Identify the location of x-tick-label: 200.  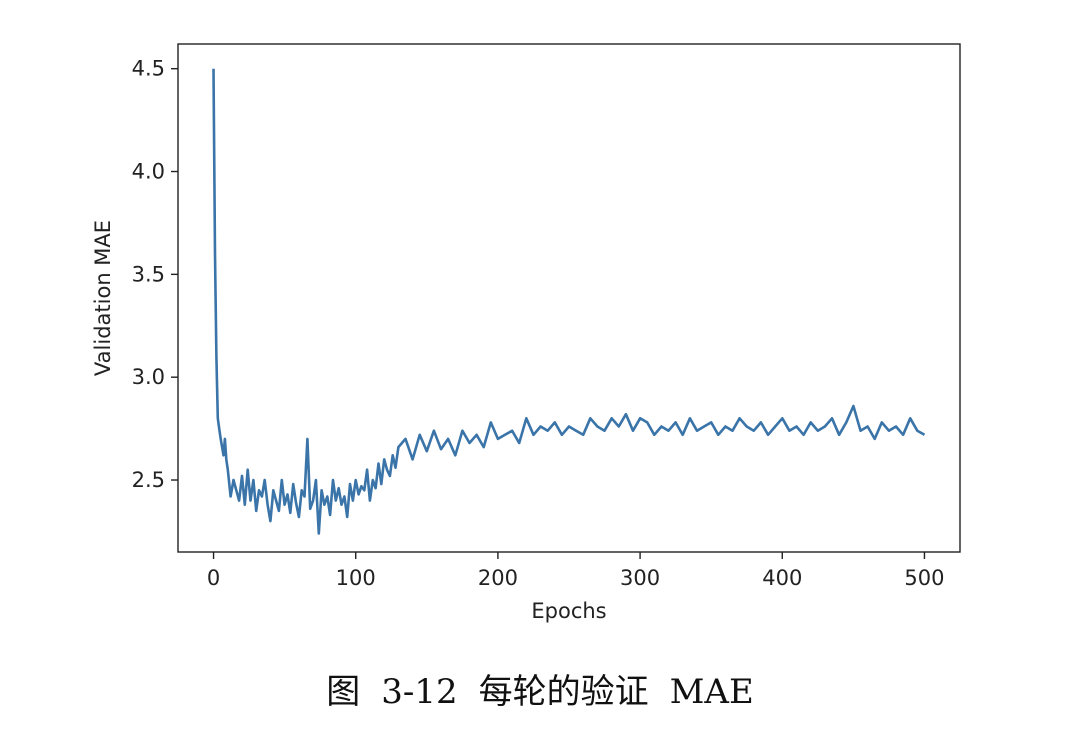
(498, 578).